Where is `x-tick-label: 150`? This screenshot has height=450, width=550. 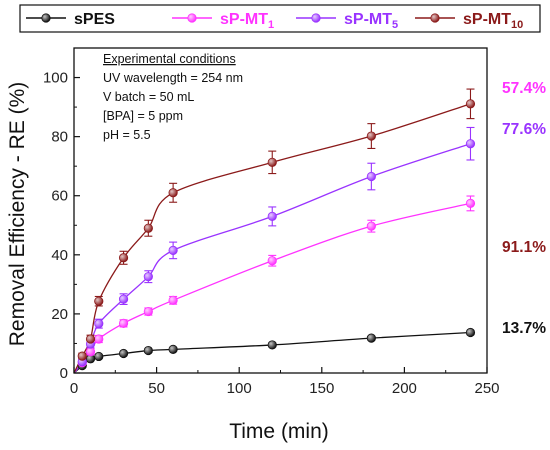 x-tick-label: 150 is located at coordinates (321, 388).